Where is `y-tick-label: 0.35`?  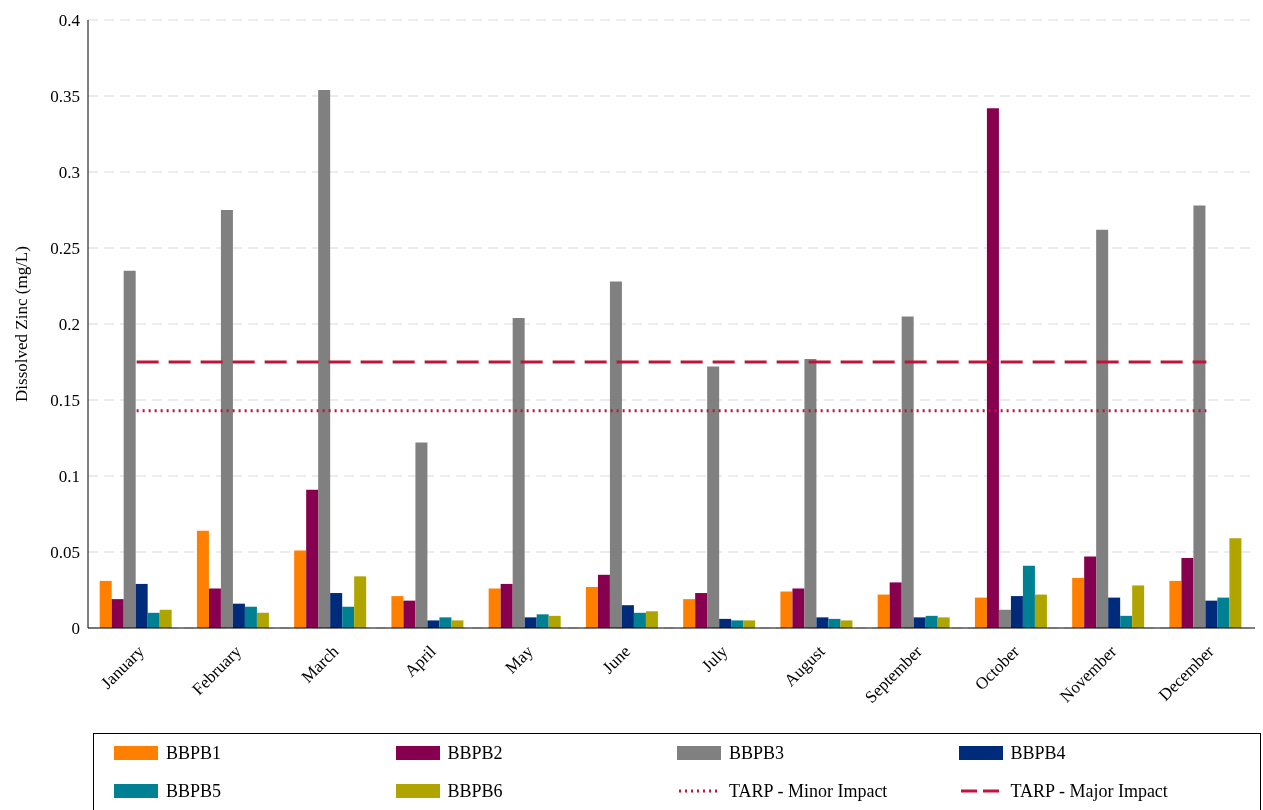
y-tick-label: 0.35 is located at coordinates (65, 97).